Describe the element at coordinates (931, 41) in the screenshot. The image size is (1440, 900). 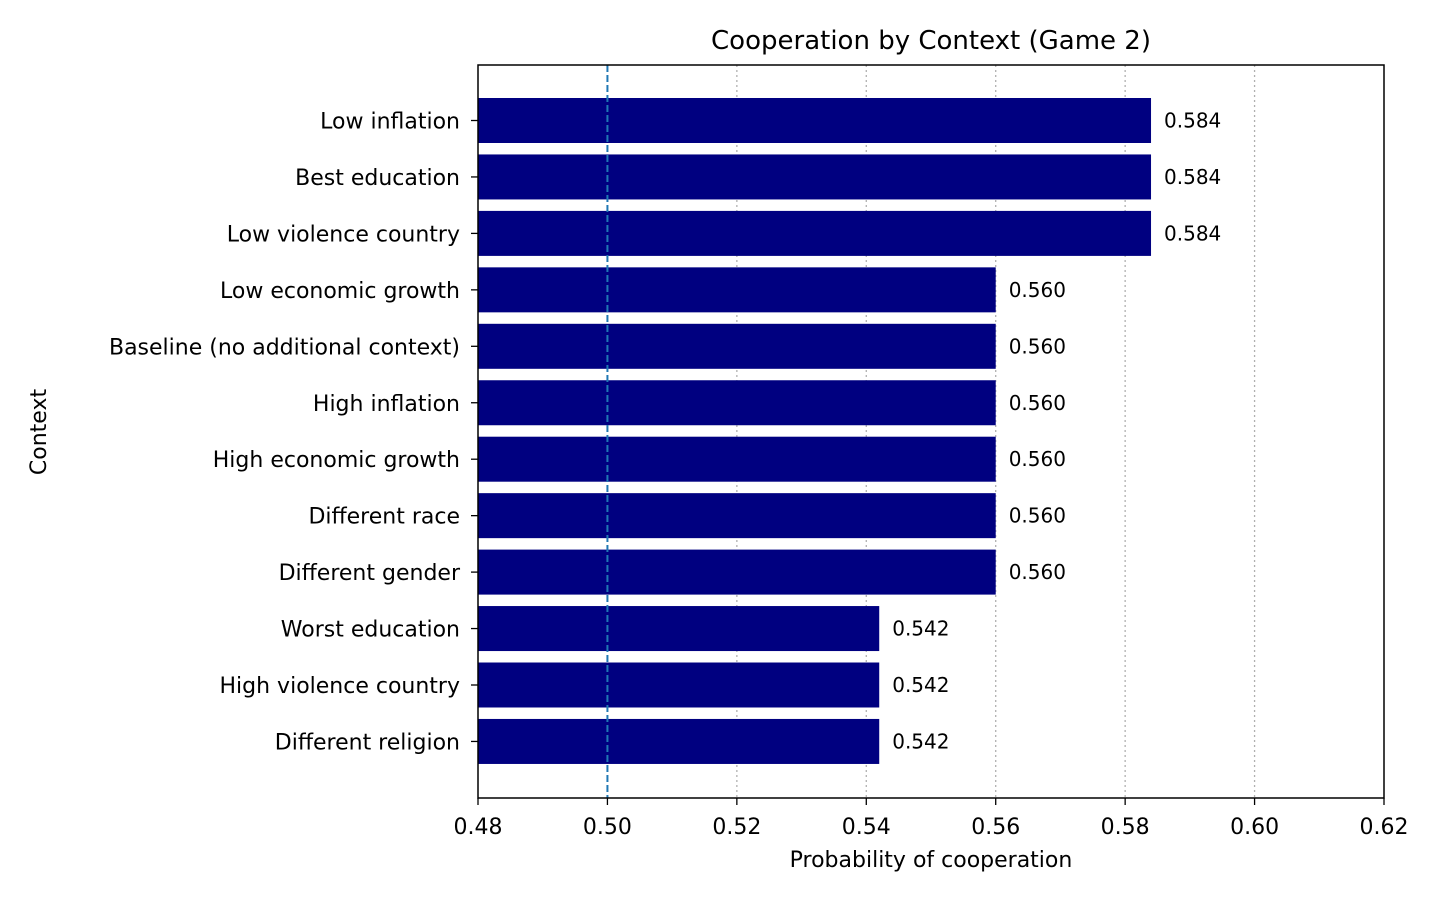
I see `chart-title: Cooperation by Context (Game 2)` at that location.